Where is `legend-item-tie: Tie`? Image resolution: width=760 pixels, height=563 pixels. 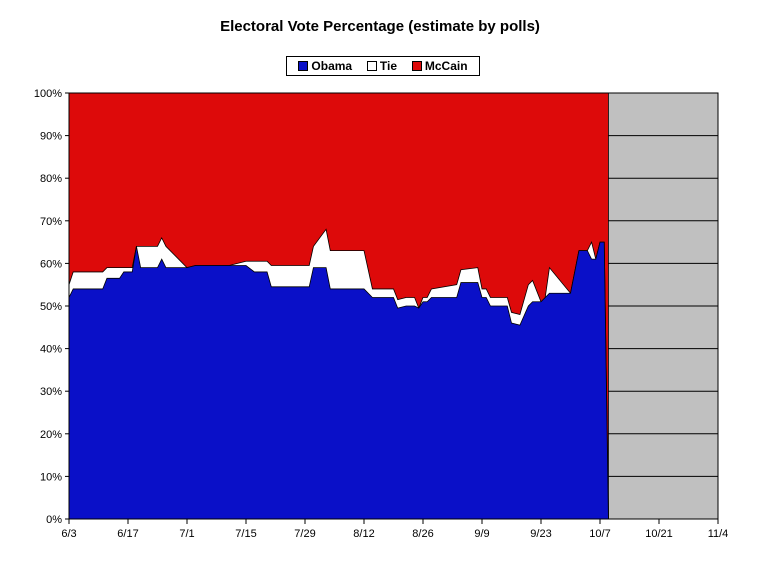
legend-item-tie: Tie is located at coordinates (382, 66).